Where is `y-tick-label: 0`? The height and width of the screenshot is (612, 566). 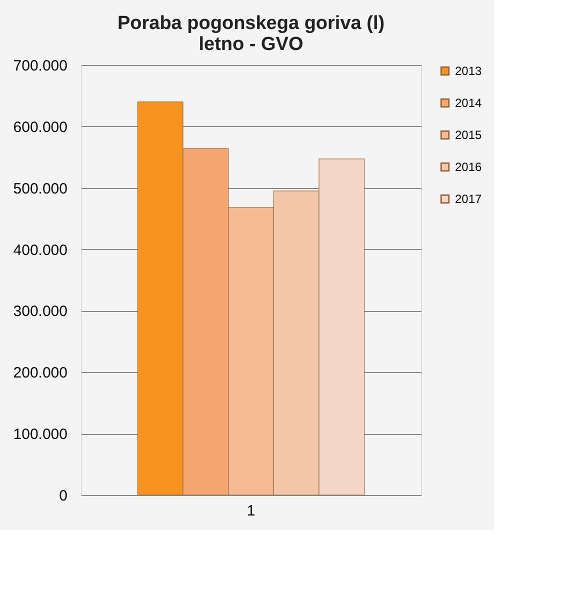 y-tick-label: 0 is located at coordinates (63, 496).